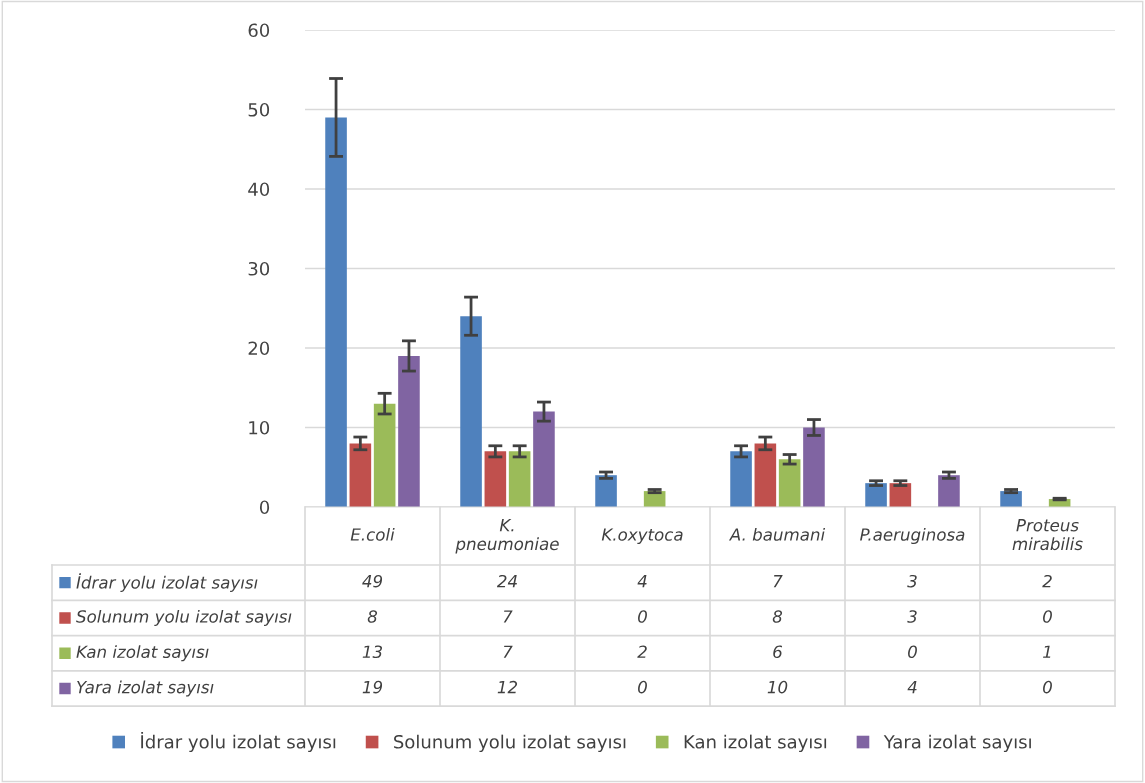 This screenshot has height=783, width=1145. I want to click on legend-label: Solunum yolu izolat sayısı, so click(184, 618).